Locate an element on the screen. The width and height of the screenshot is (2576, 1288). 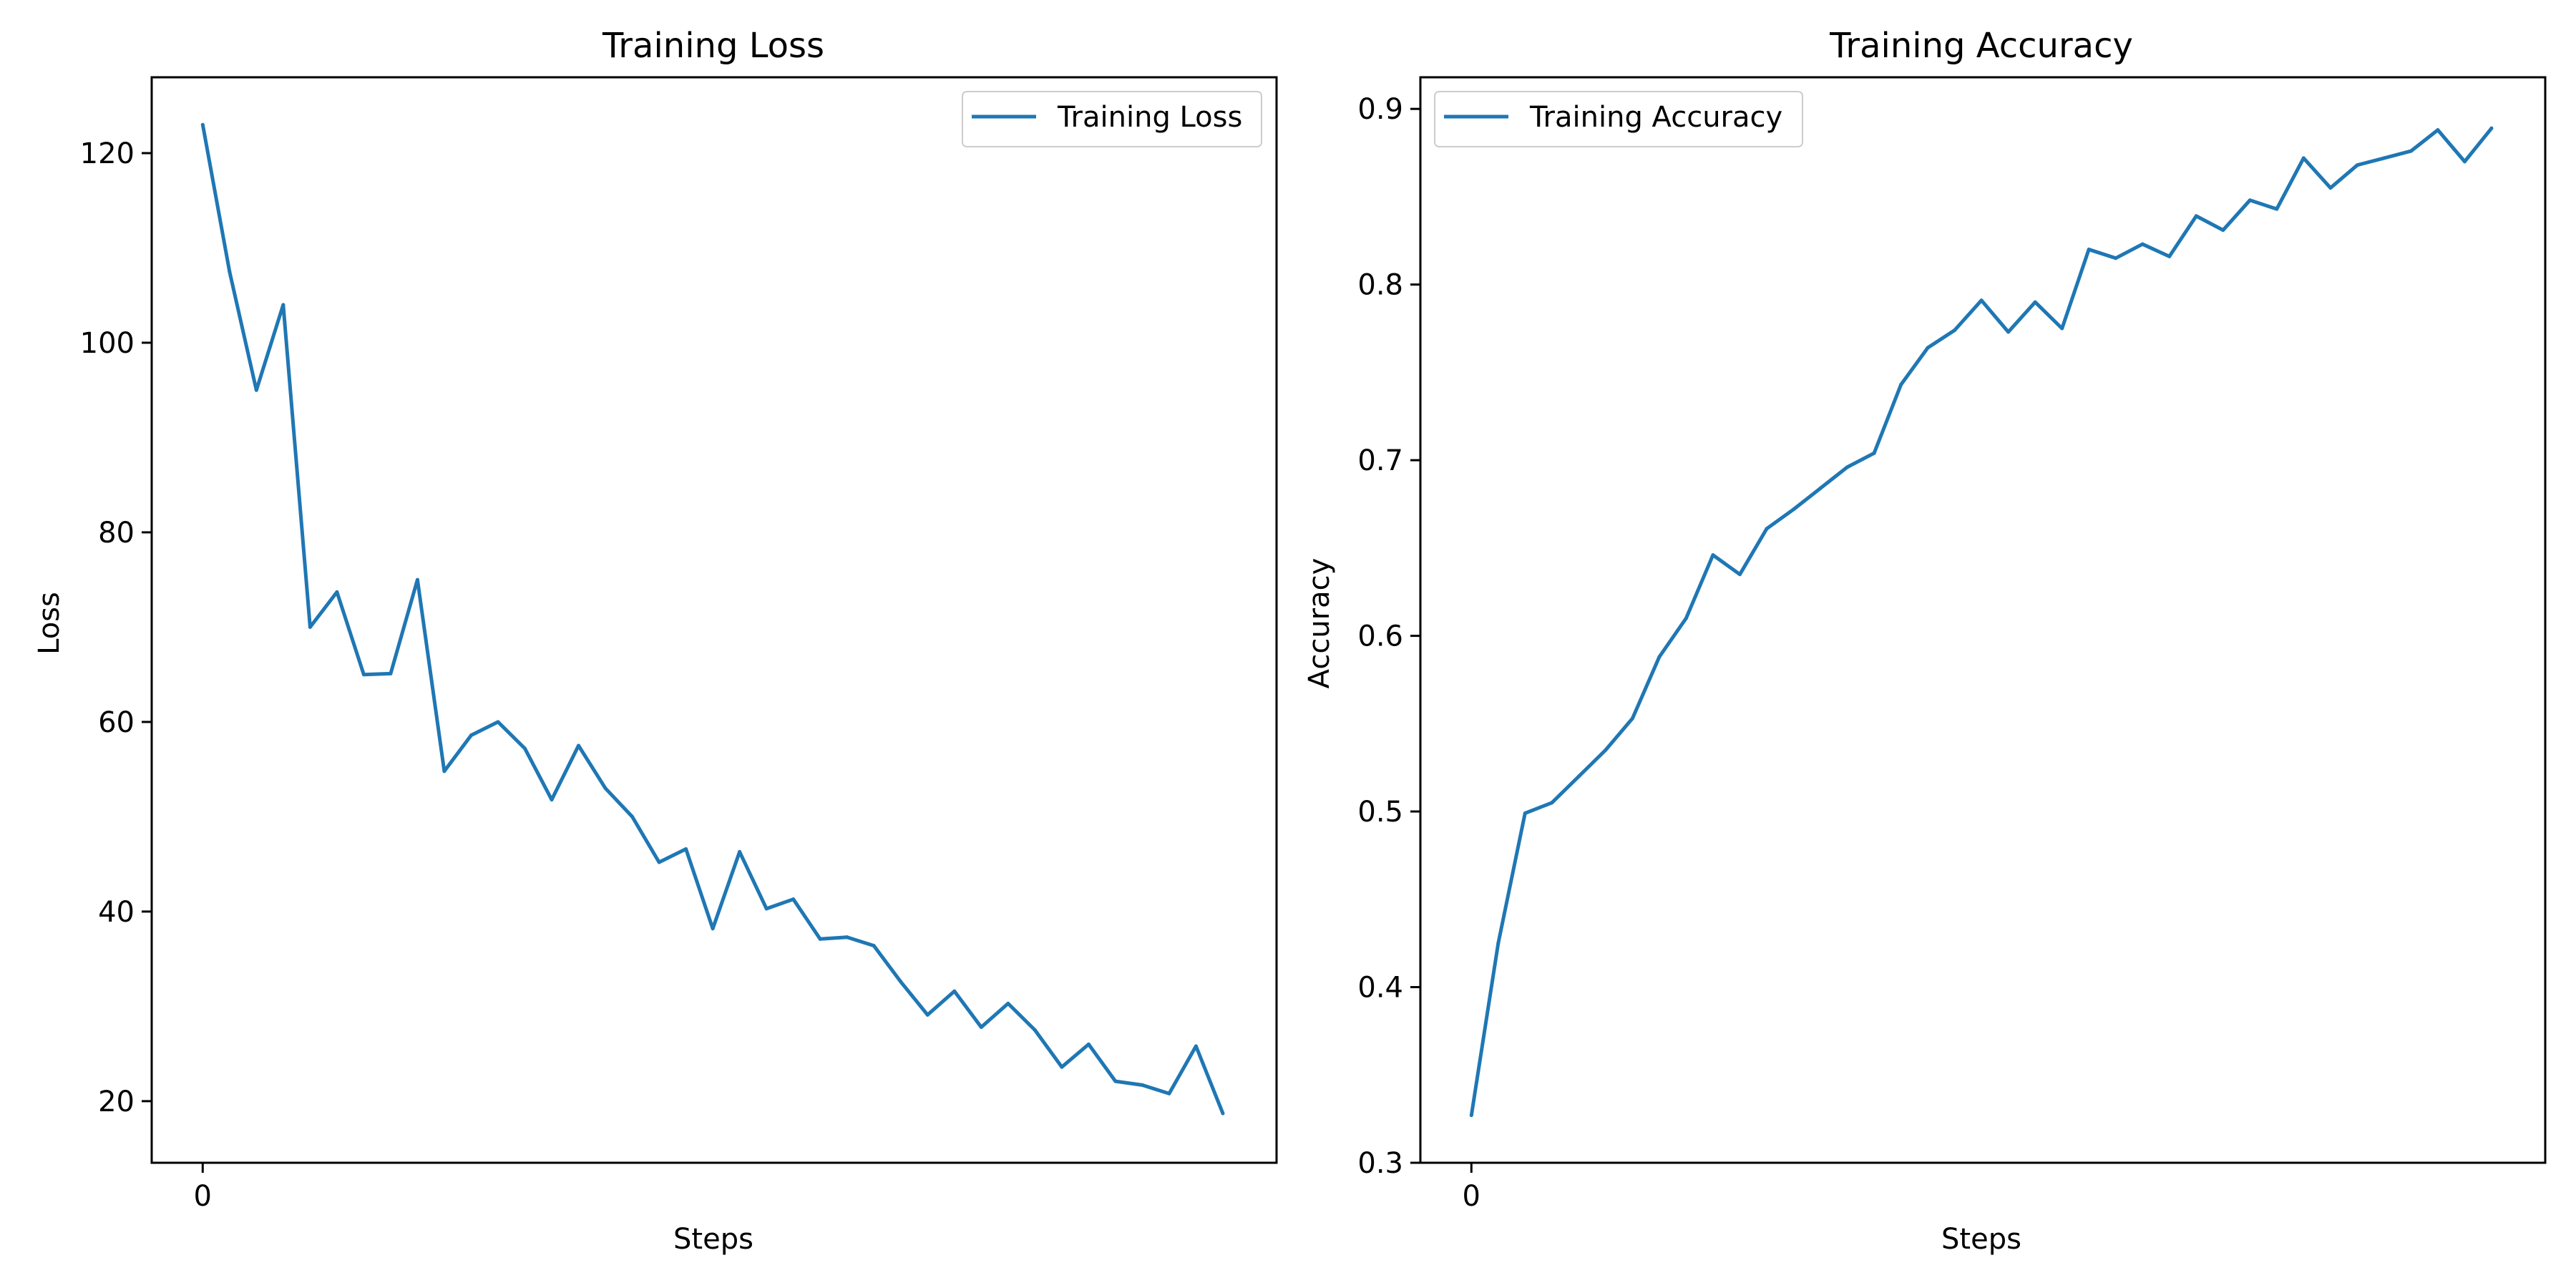
loss-y-axis-label: Loss is located at coordinates (49, 623).